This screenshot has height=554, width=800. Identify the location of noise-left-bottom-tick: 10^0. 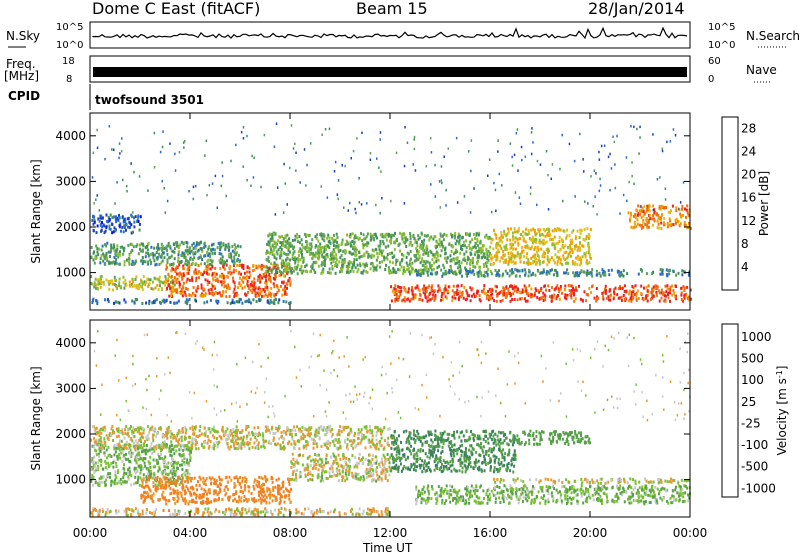
(69, 45).